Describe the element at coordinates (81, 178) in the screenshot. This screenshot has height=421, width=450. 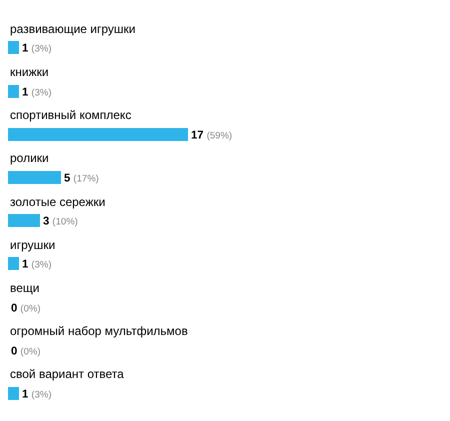
I see `data-label: 5 (17%)` at that location.